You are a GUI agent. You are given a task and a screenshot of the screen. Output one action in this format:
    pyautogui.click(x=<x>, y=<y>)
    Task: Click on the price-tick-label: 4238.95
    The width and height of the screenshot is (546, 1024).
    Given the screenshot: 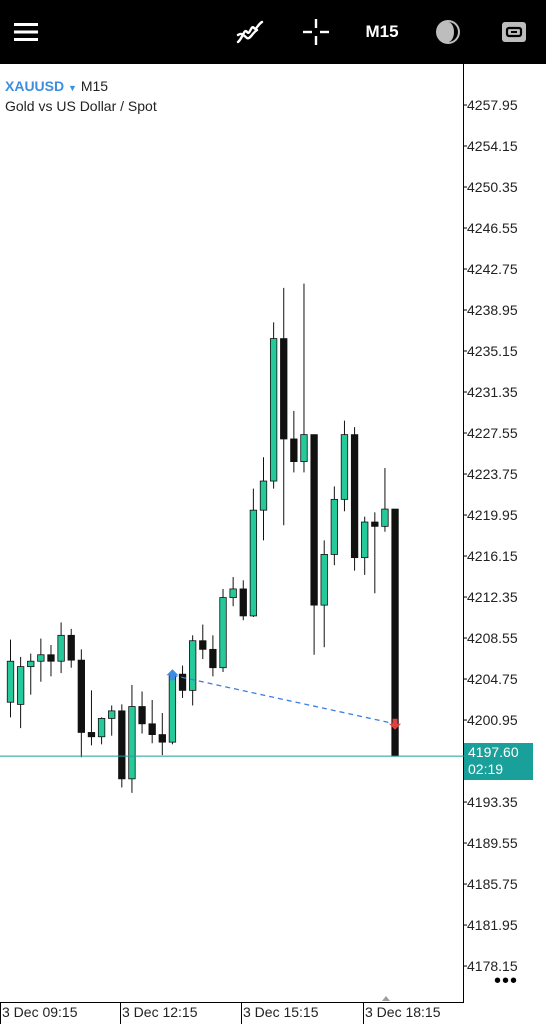 What is the action you would take?
    pyautogui.click(x=492, y=310)
    